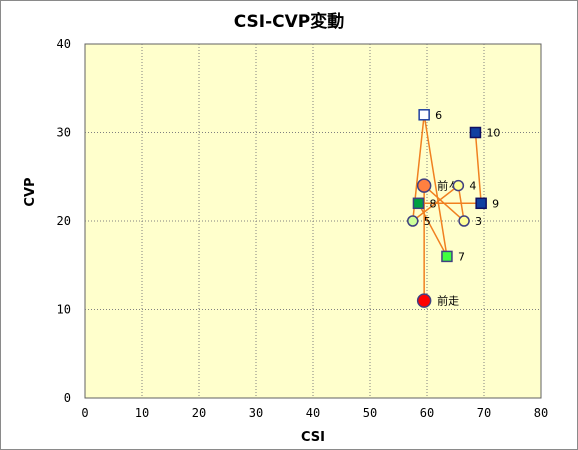 The width and height of the screenshot is (578, 450). Describe the element at coordinates (30, 191) in the screenshot. I see `y-axis-label: CVP` at that location.